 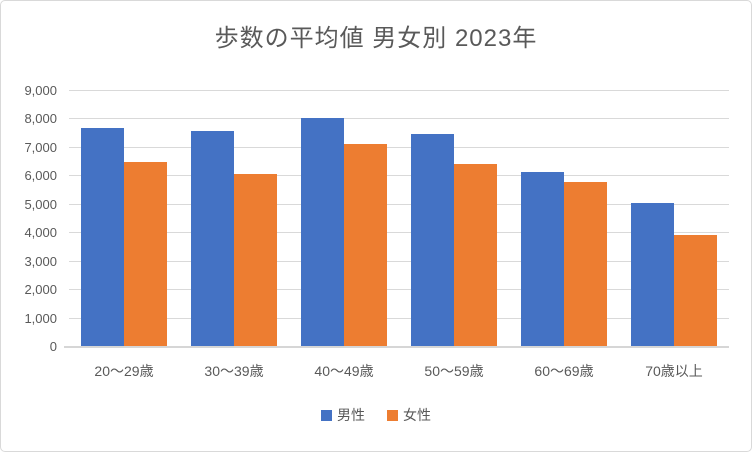 What do you see at coordinates (53, 346) in the screenshot?
I see `y-tick-label: 0` at bounding box center [53, 346].